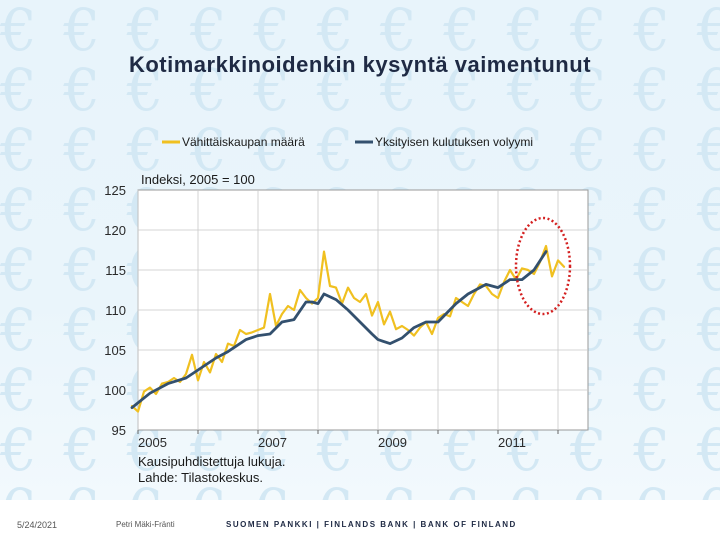  Describe the element at coordinates (211, 461) in the screenshot. I see `chart-note-seasonal: Kausipuhdistettuja lukuja.` at that location.